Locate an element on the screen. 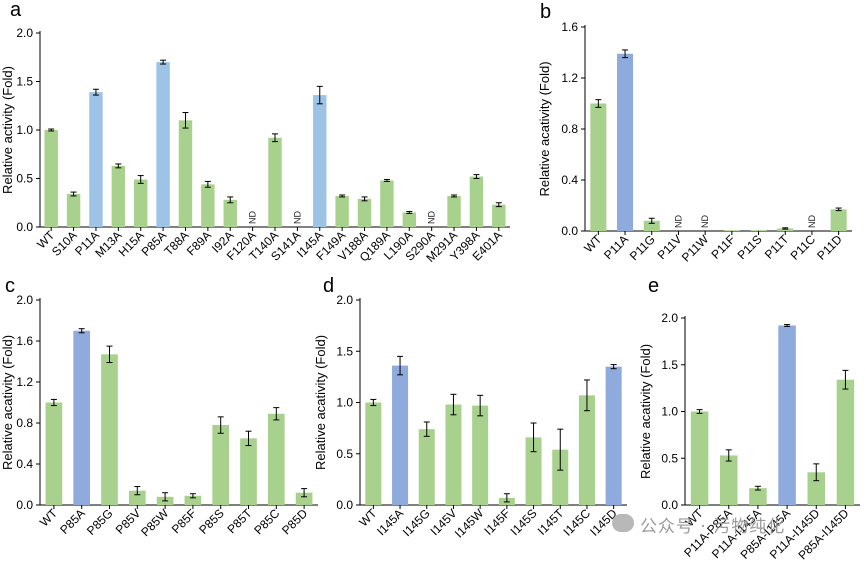 The height and width of the screenshot is (567, 865). x-tick-label: I145A is located at coordinates (390, 522).